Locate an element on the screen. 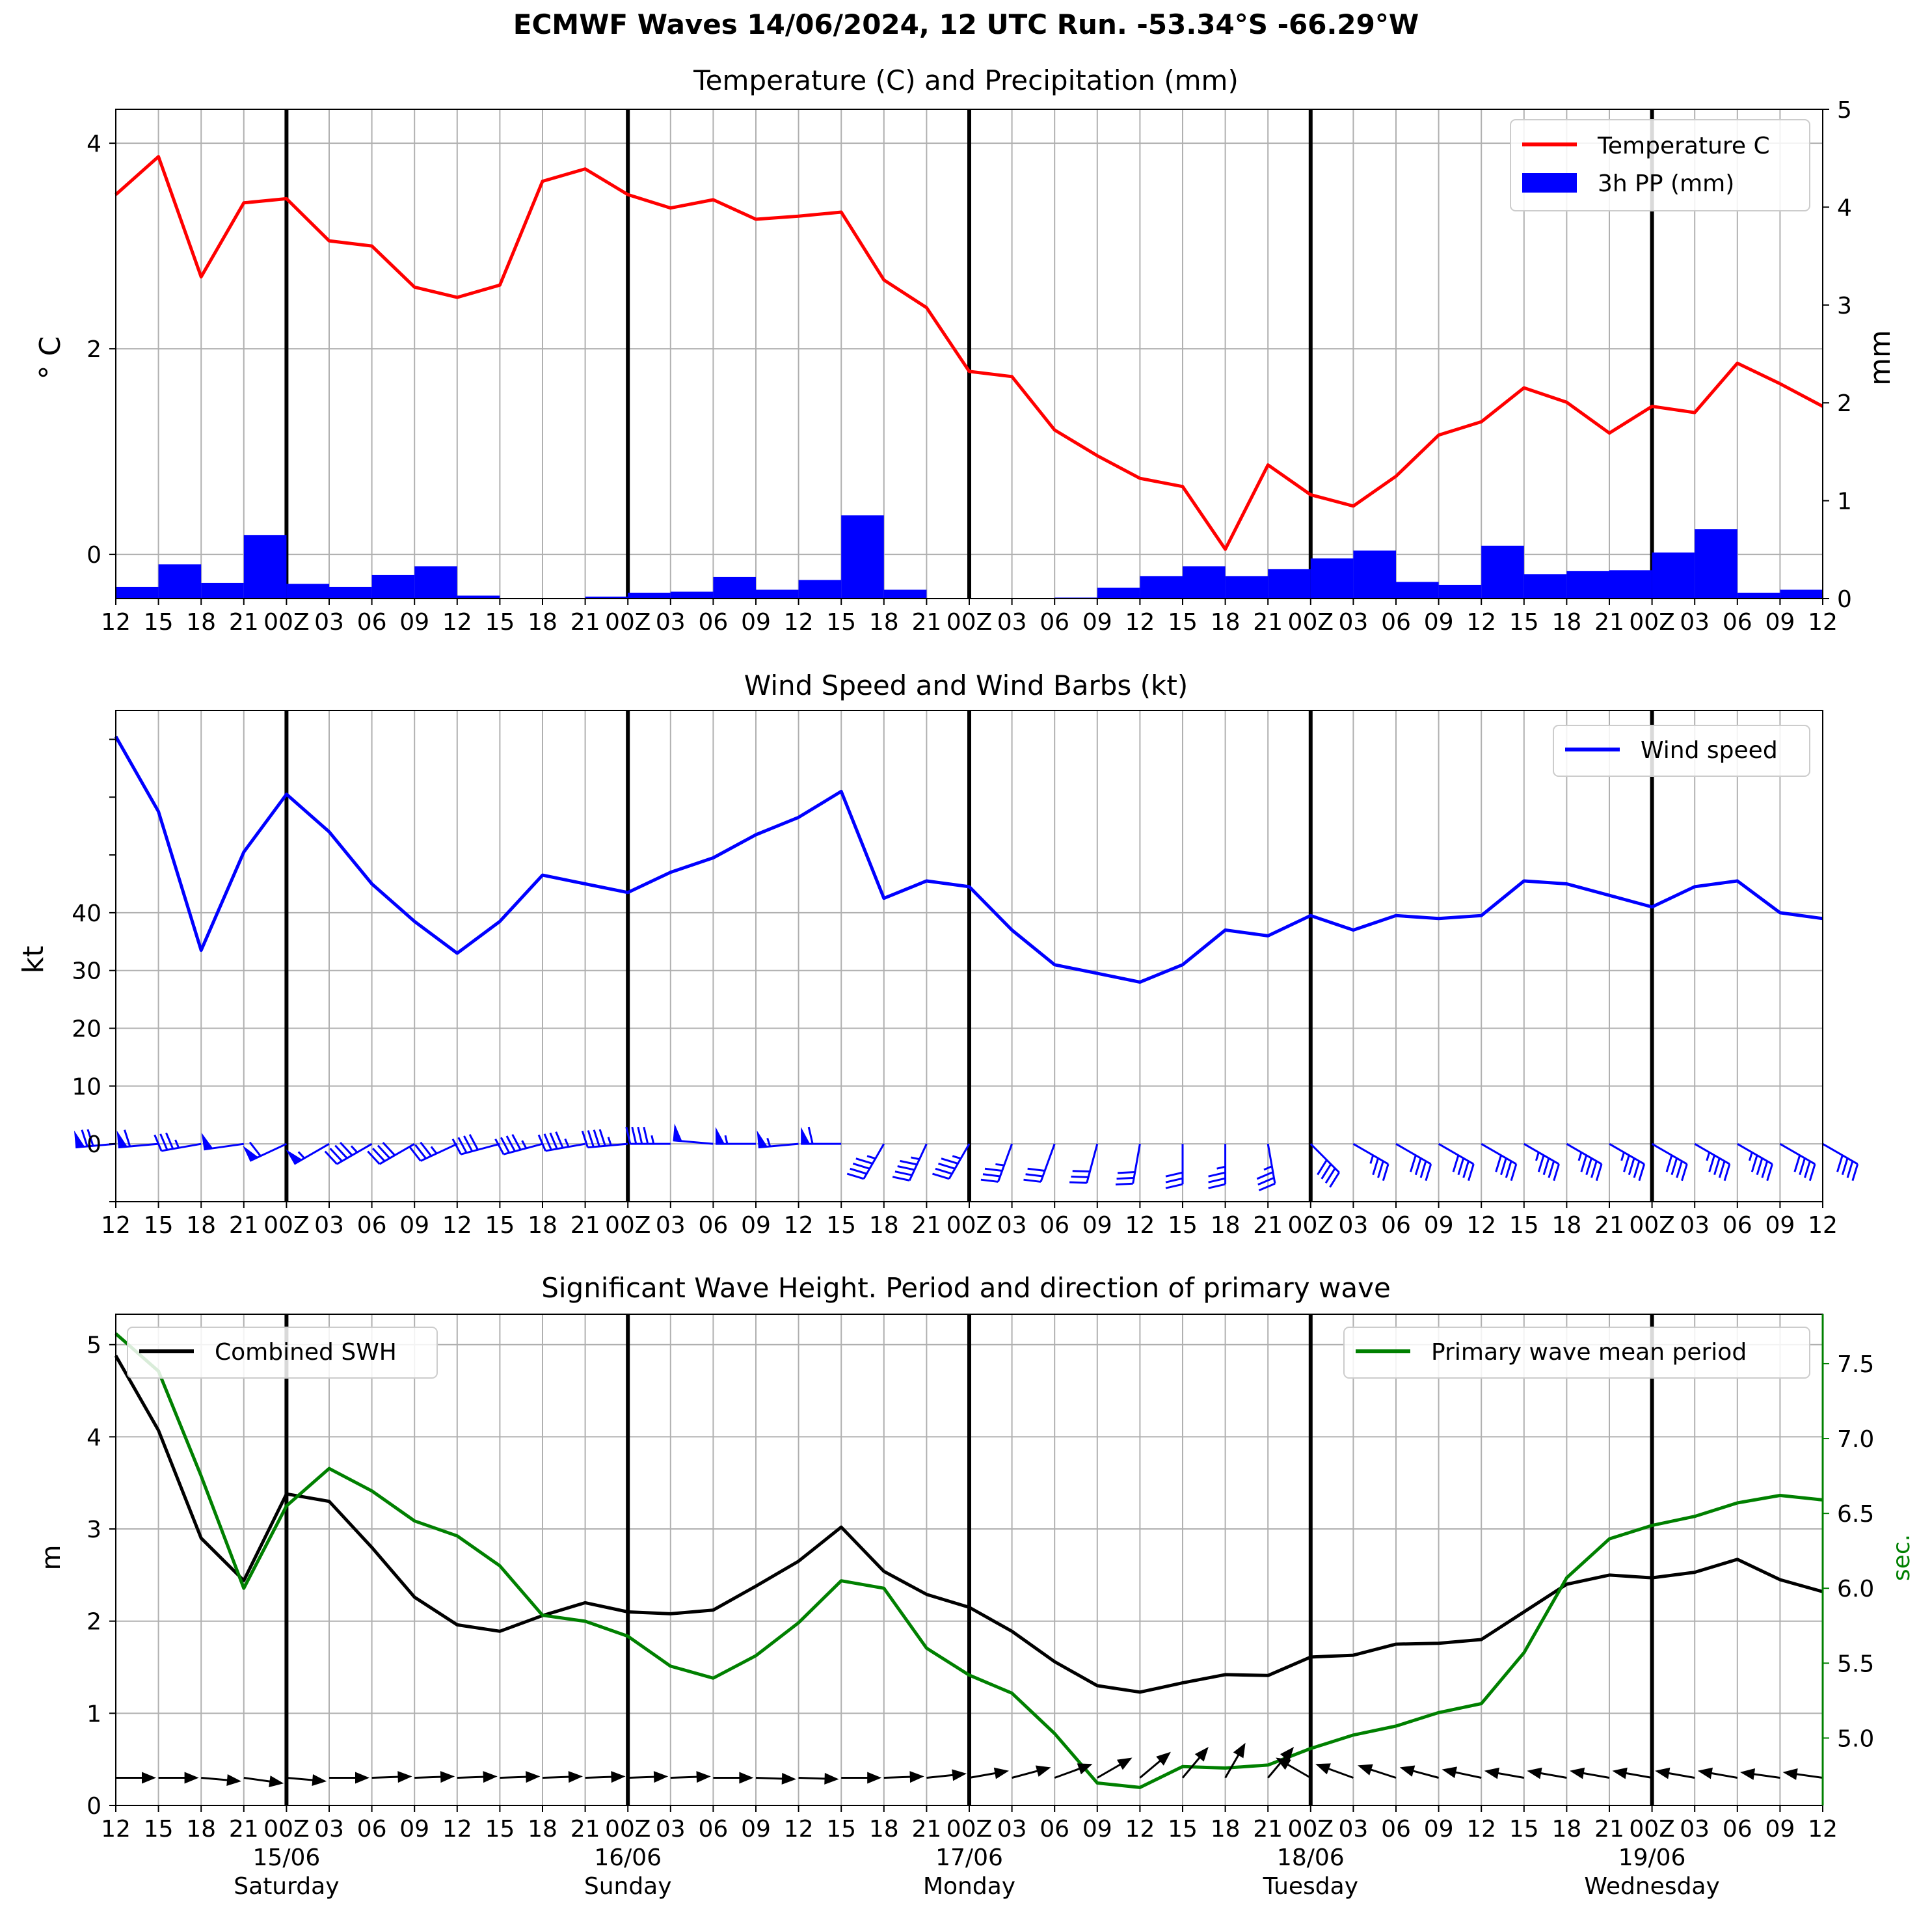  legend-temperature-label: Temperature C is located at coordinates (1683, 146).